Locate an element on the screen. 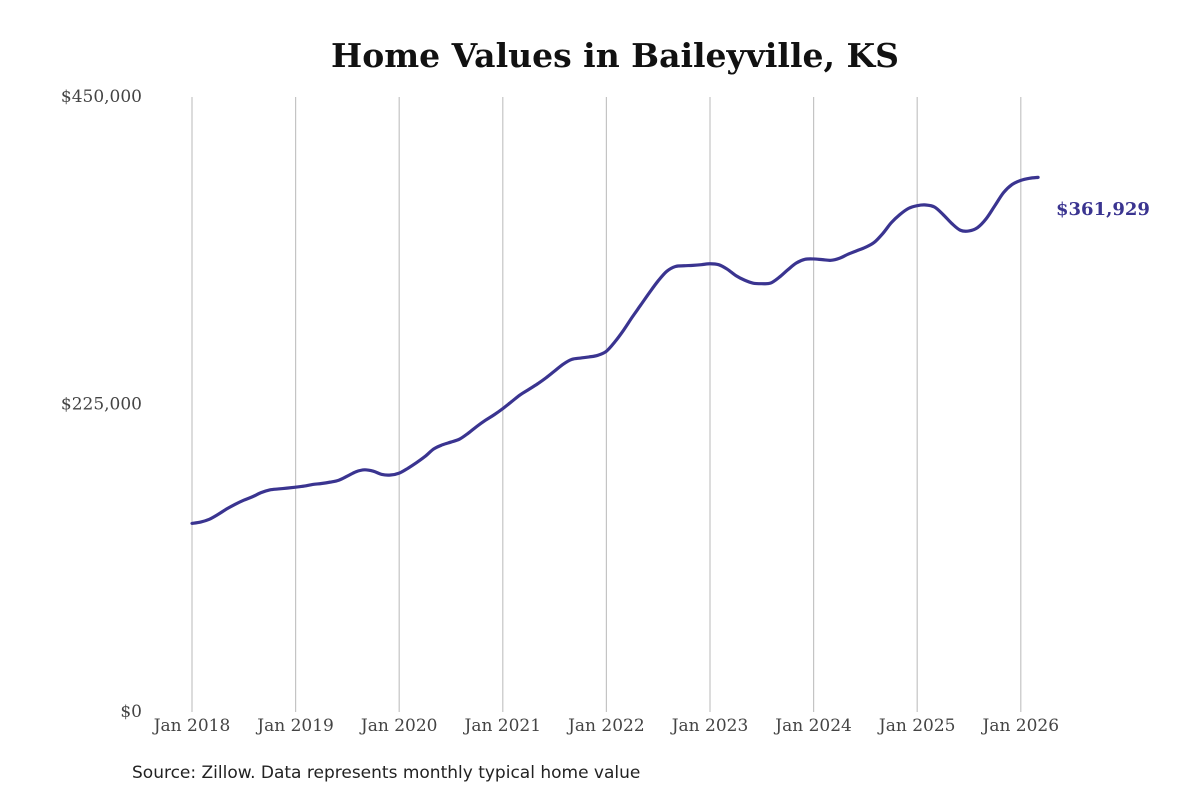 Image resolution: width=1200 pixels, height=799 pixels. chart-title: Home Values in Baileyville, KS is located at coordinates (615, 55).